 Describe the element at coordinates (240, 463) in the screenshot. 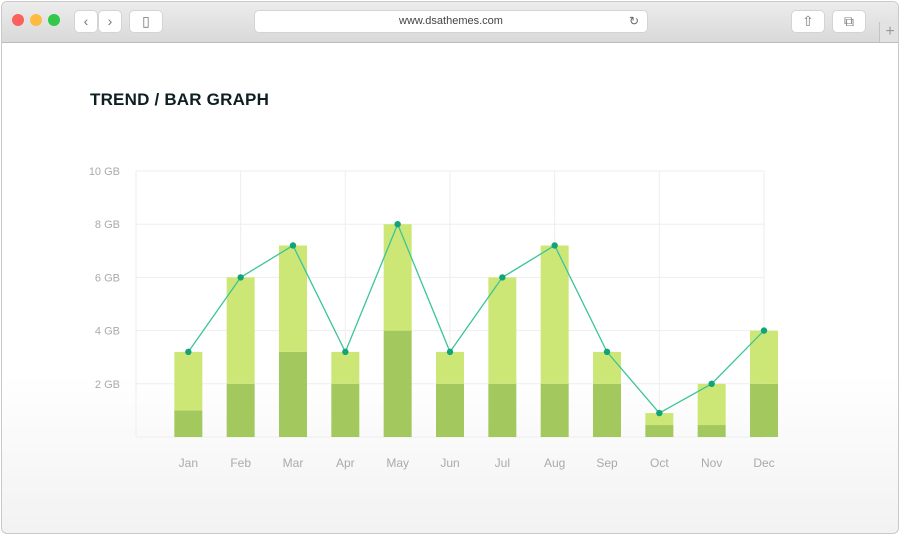

I see `x-tick-label: Feb` at that location.